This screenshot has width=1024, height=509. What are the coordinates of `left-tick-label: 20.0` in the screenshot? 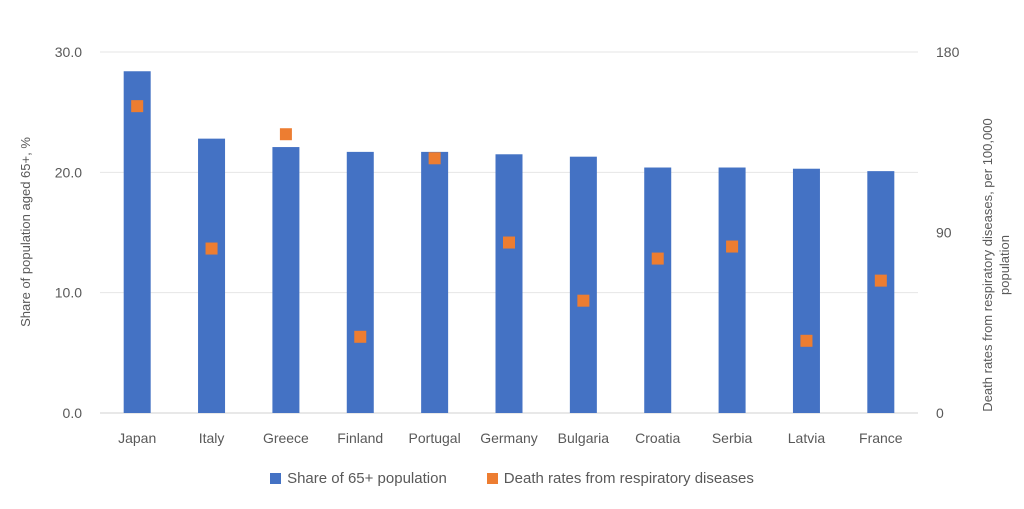 It's located at (68, 172).